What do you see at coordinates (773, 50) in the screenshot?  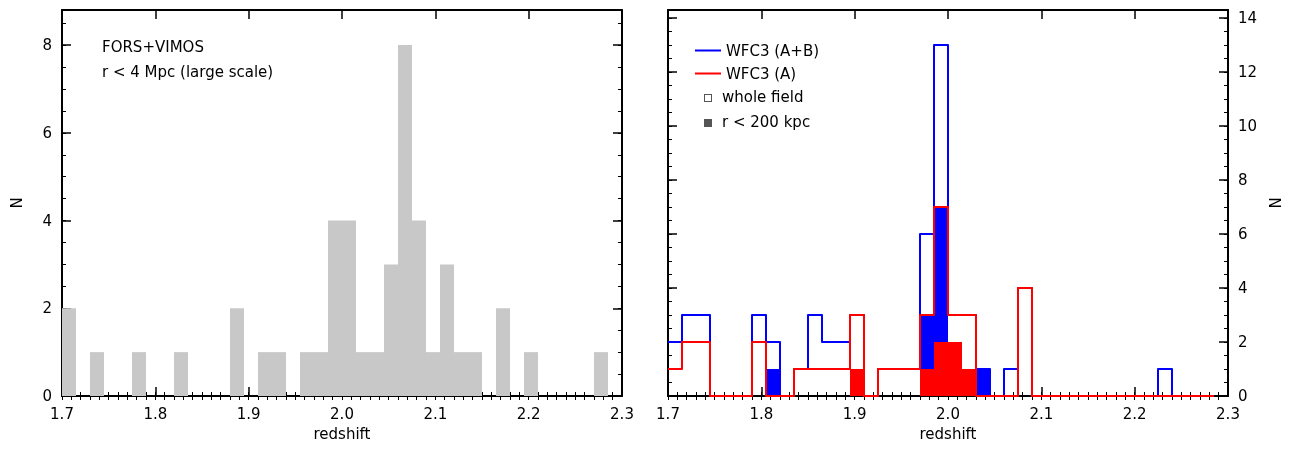 I see `legend-label: WFC3 (A+B)` at bounding box center [773, 50].